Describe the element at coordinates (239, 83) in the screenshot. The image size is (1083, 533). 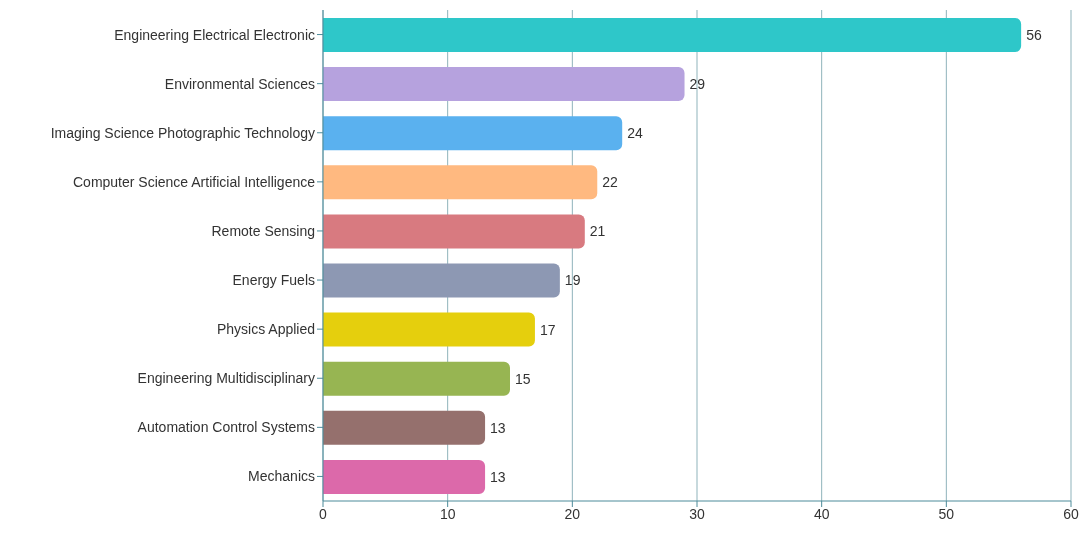
I see `y-tick-label: Environmental Sciences` at that location.